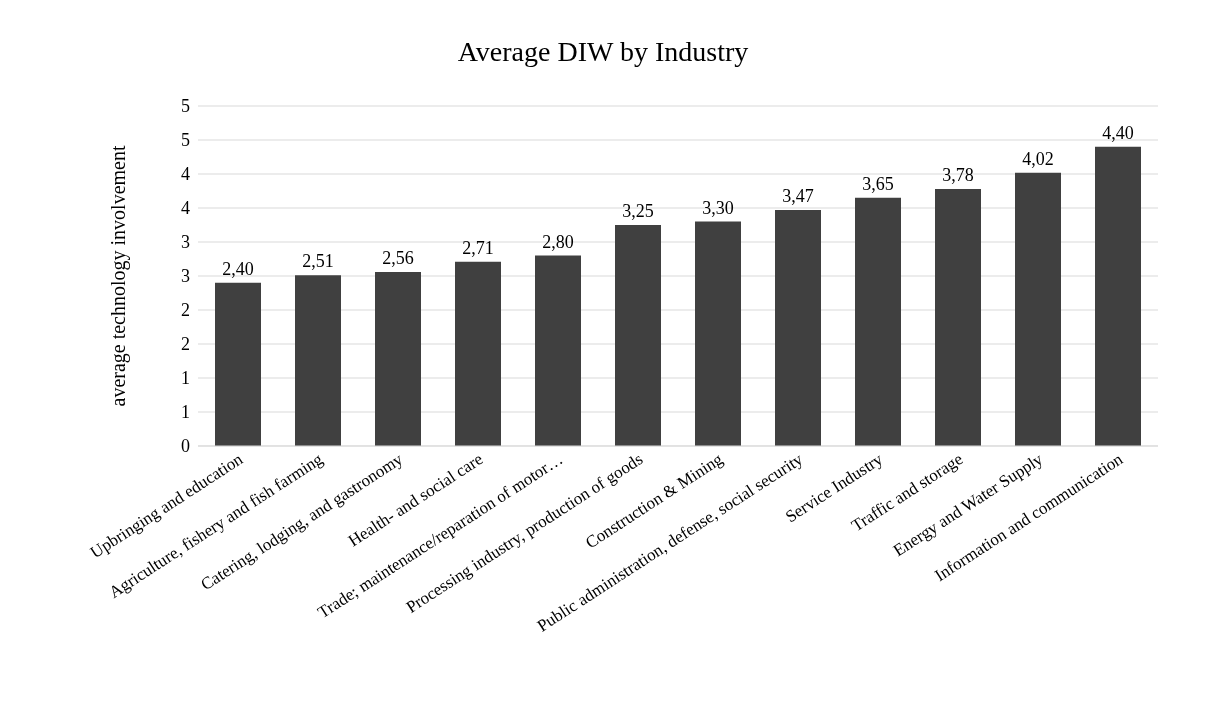  Describe the element at coordinates (958, 174) in the screenshot. I see `data-label: 3,78` at that location.